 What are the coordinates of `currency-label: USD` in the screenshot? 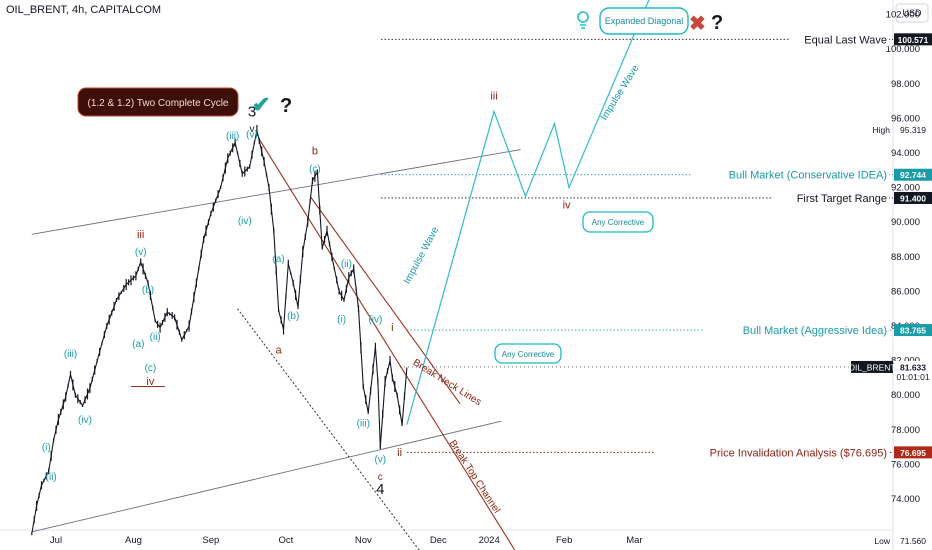 It's located at (912, 13).